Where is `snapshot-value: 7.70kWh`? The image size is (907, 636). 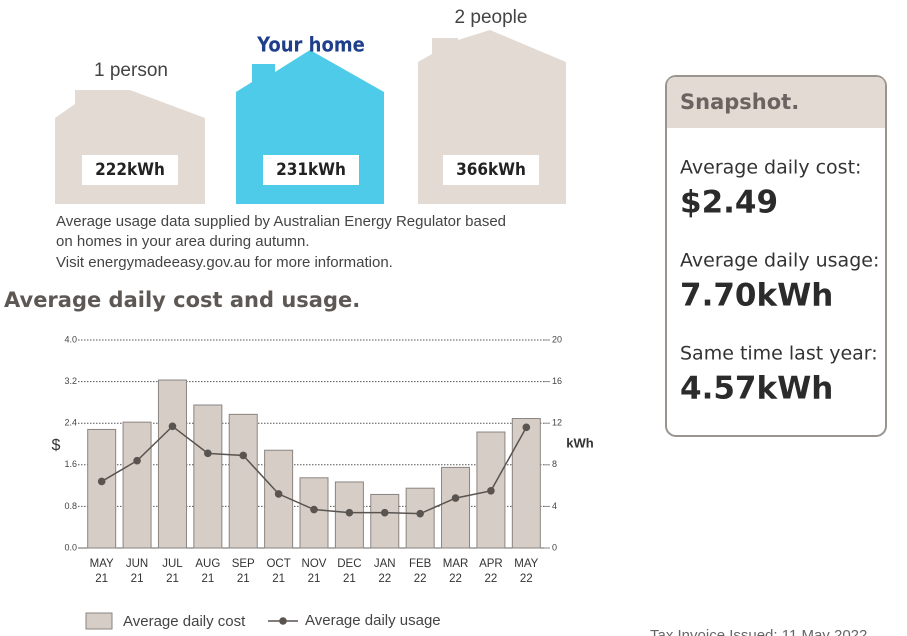
snapshot-value: 7.70kWh is located at coordinates (756, 296).